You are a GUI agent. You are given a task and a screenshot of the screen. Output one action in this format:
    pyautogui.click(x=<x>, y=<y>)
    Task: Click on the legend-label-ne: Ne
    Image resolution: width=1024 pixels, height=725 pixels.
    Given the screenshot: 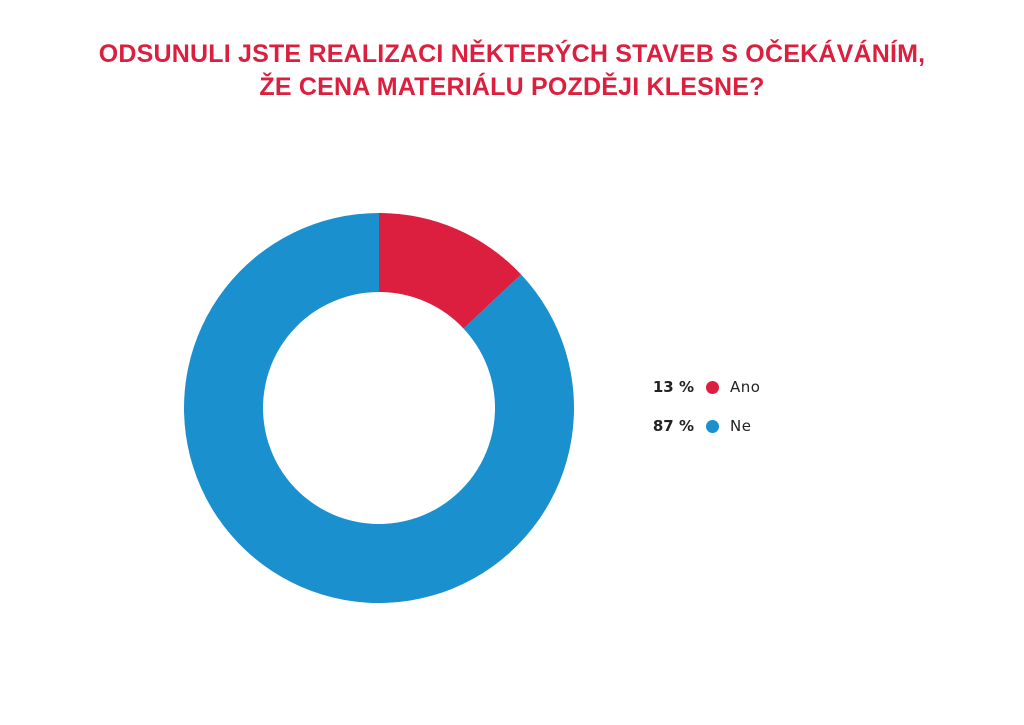 What is the action you would take?
    pyautogui.click(x=741, y=426)
    